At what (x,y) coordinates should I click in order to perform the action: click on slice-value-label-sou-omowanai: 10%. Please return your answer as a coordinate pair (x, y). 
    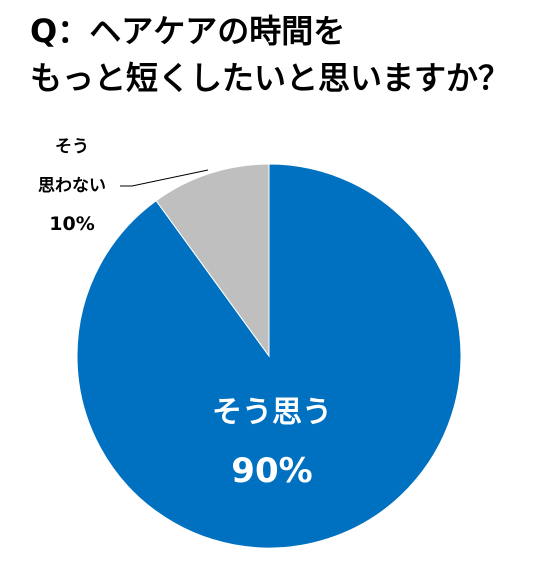
    Looking at the image, I should click on (71, 224).